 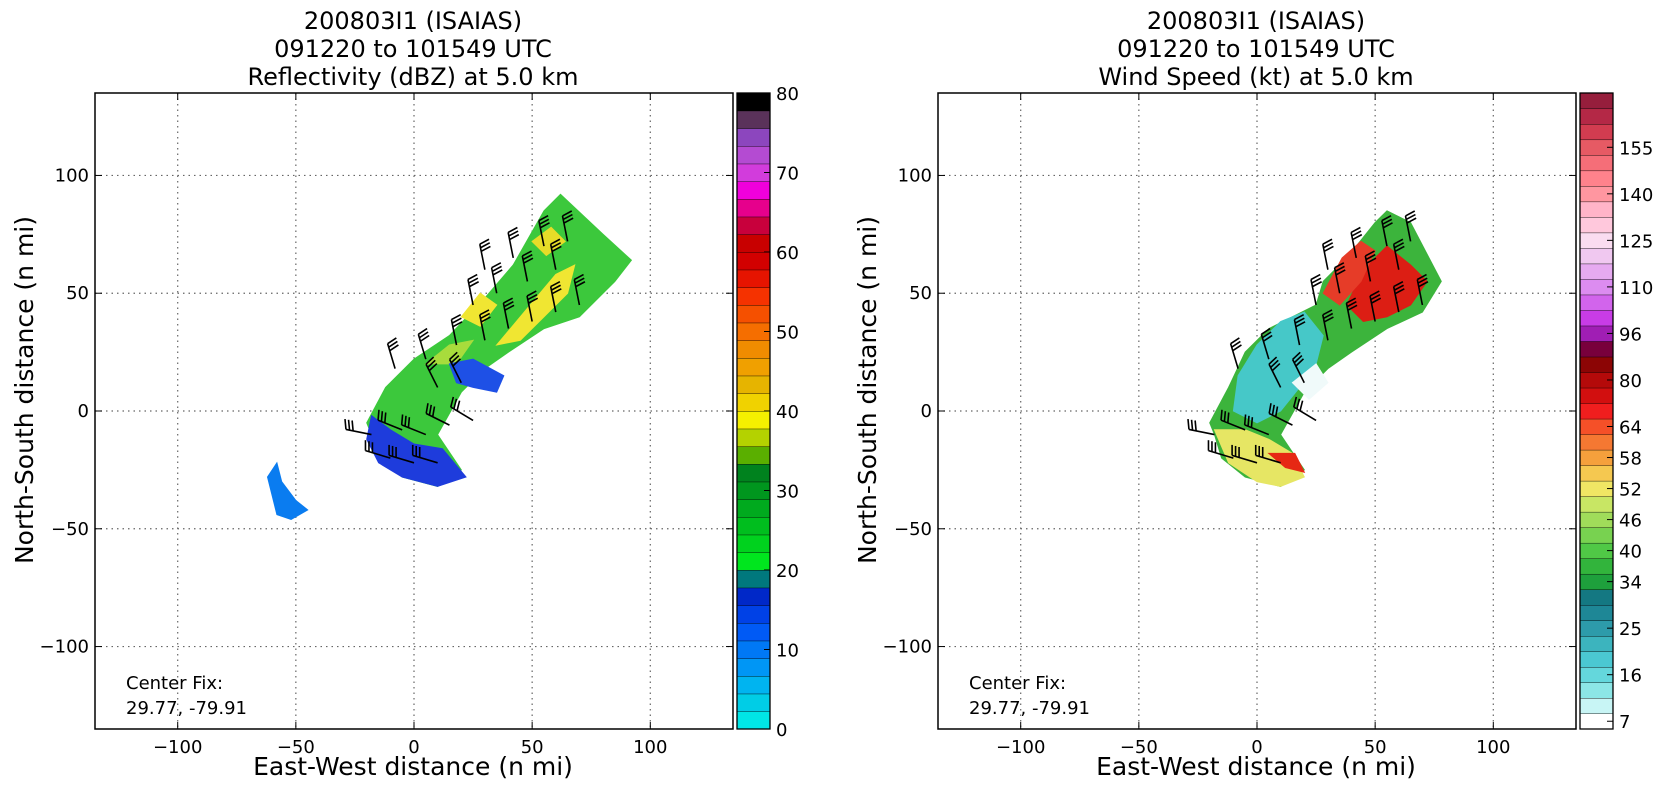 I want to click on data-region-east-blue, so click(x=476, y=375).